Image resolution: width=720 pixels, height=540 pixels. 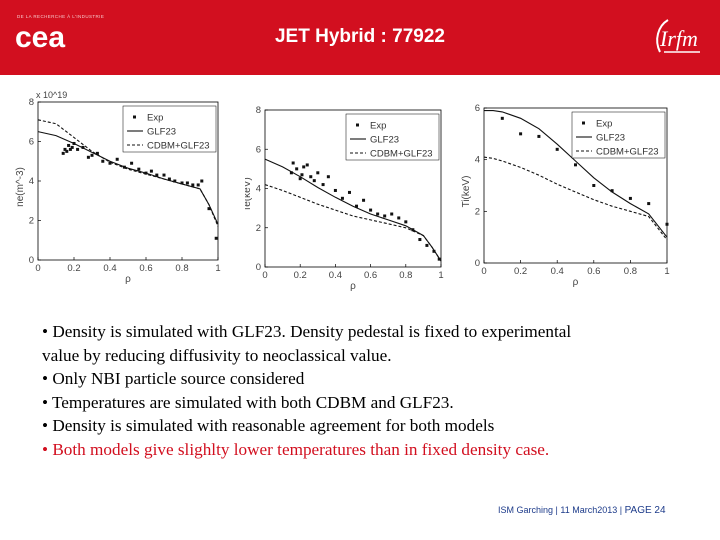 I want to click on plot-frame, so click(x=575, y=185).